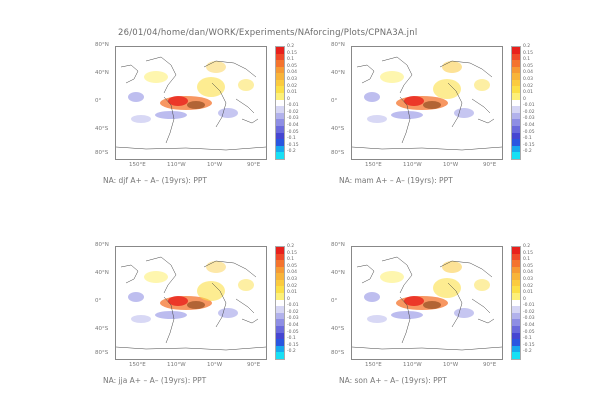 This screenshot has height=416, width=589. Describe the element at coordinates (527, 246) in the screenshot. I see `colorbar-level-label: 0.2` at that location.